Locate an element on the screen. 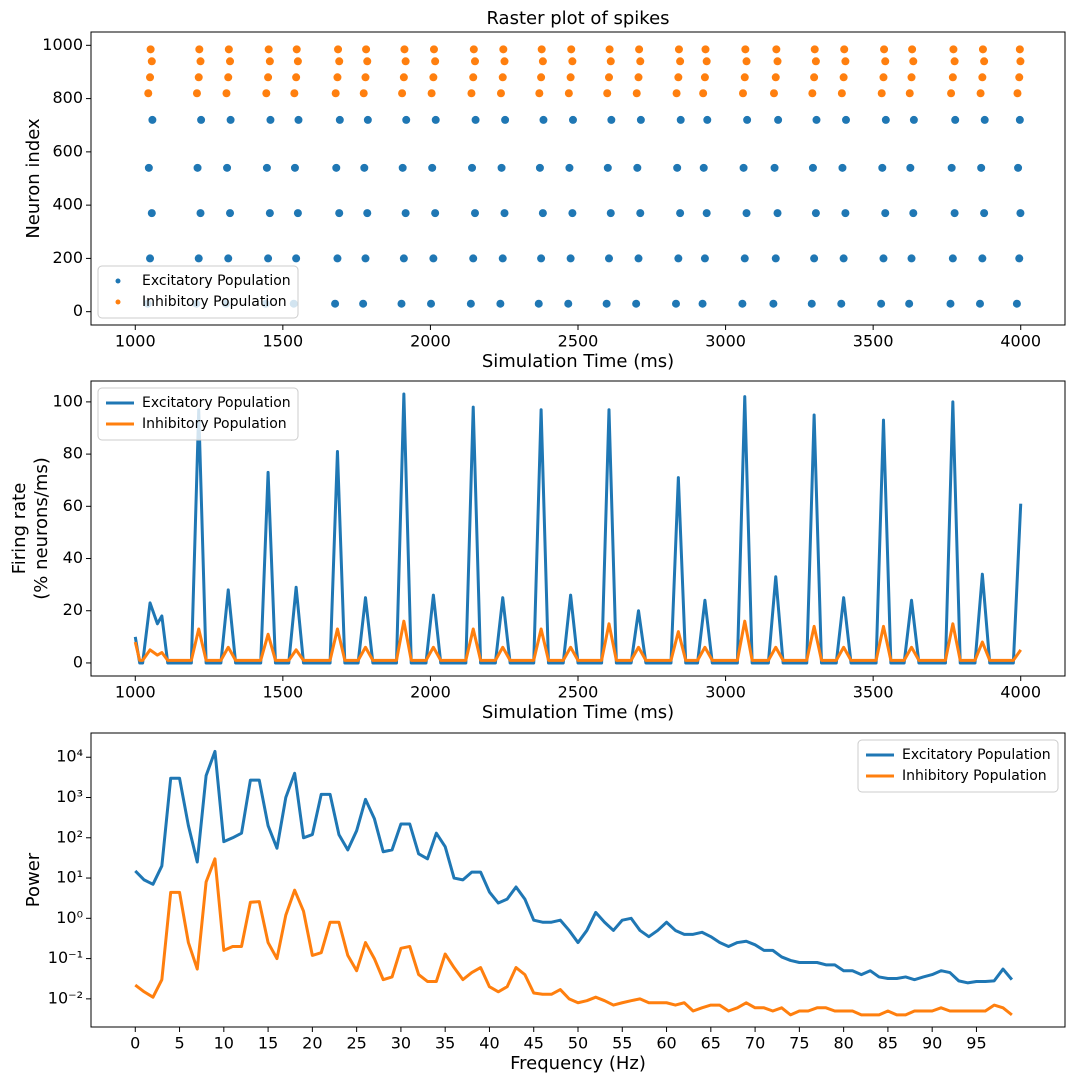  y-tick-label: 10² is located at coordinates (69, 836).